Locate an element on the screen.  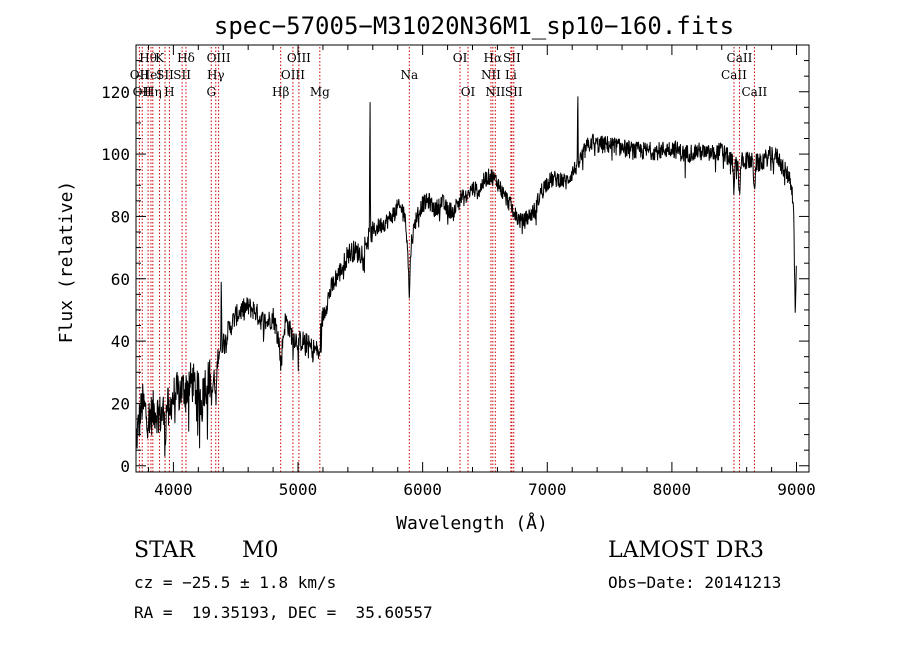
line-marker-label: G is located at coordinates (211, 92).